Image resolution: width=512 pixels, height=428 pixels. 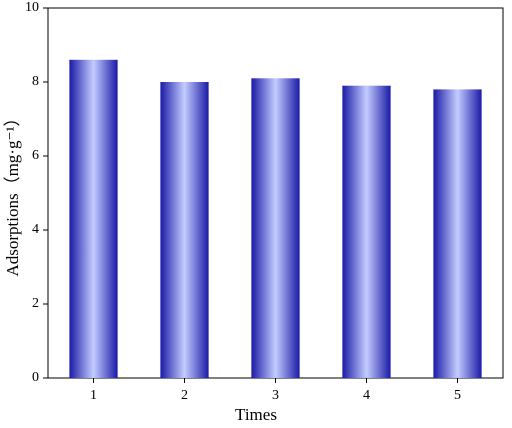 What do you see at coordinates (275, 395) in the screenshot?
I see `x-tick-label: 3` at bounding box center [275, 395].